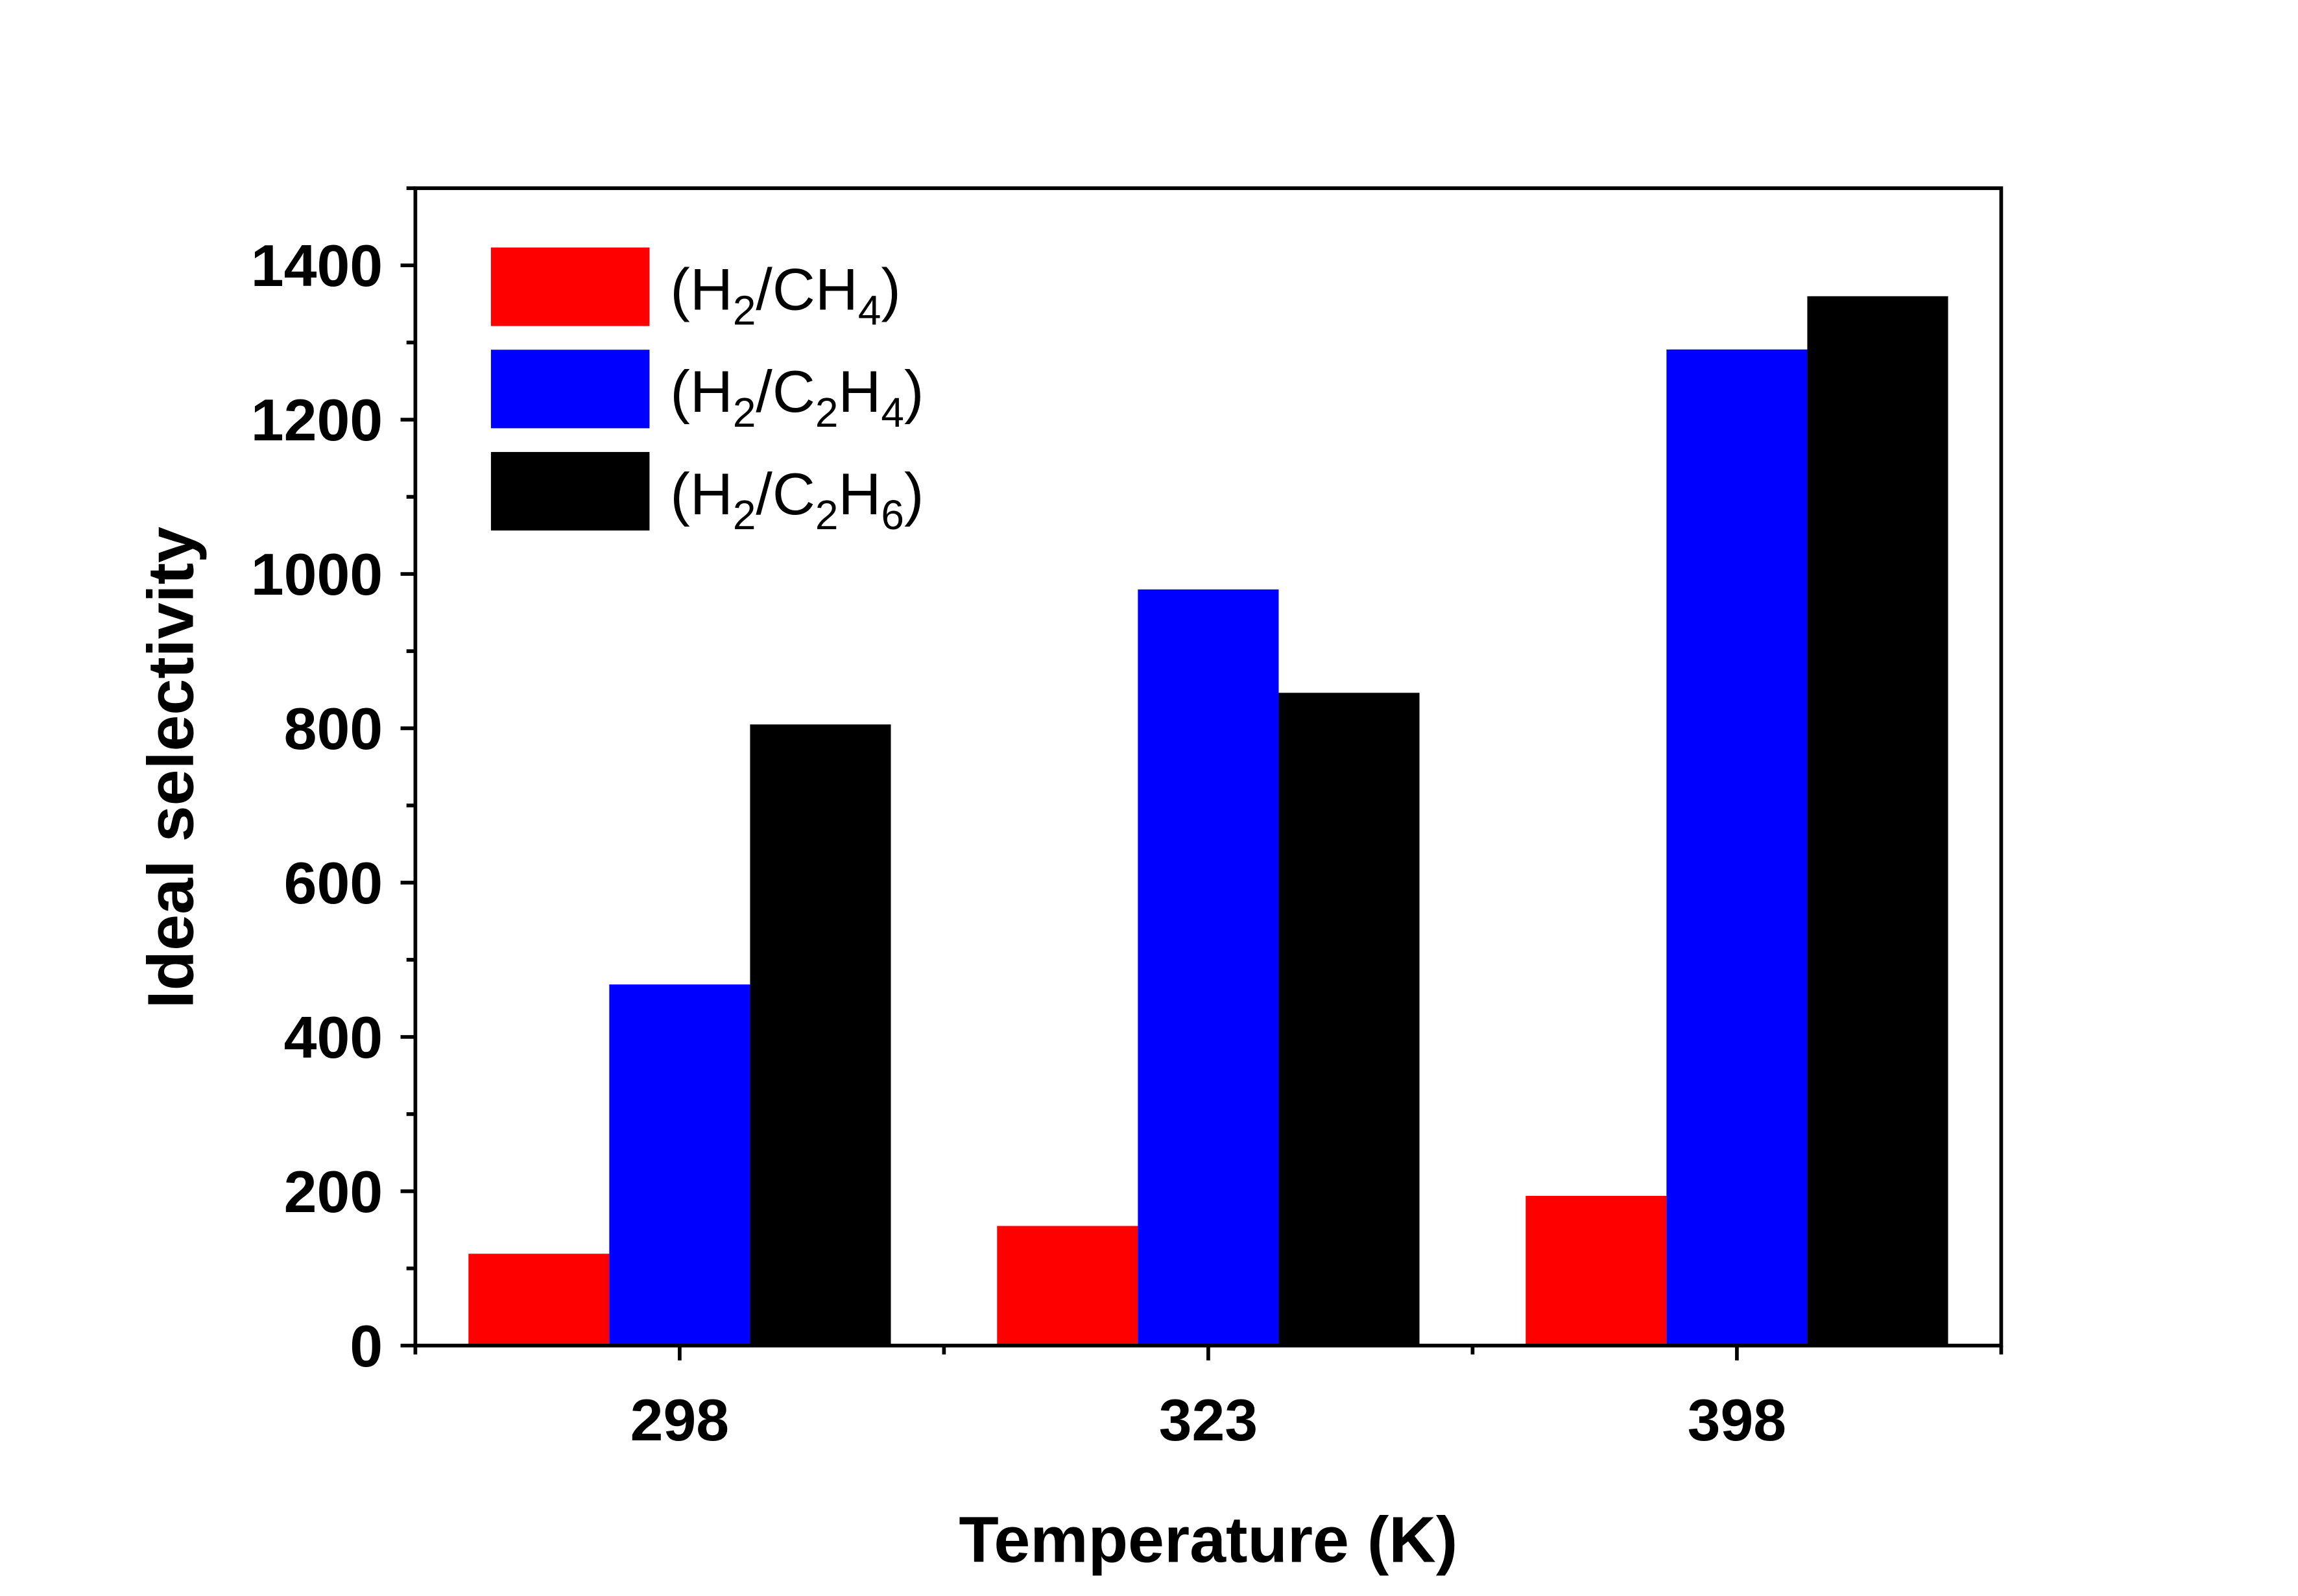 Image resolution: width=2298 pixels, height=1596 pixels. What do you see at coordinates (171, 767) in the screenshot?
I see `y-axis-label: Ideal selectivity` at bounding box center [171, 767].